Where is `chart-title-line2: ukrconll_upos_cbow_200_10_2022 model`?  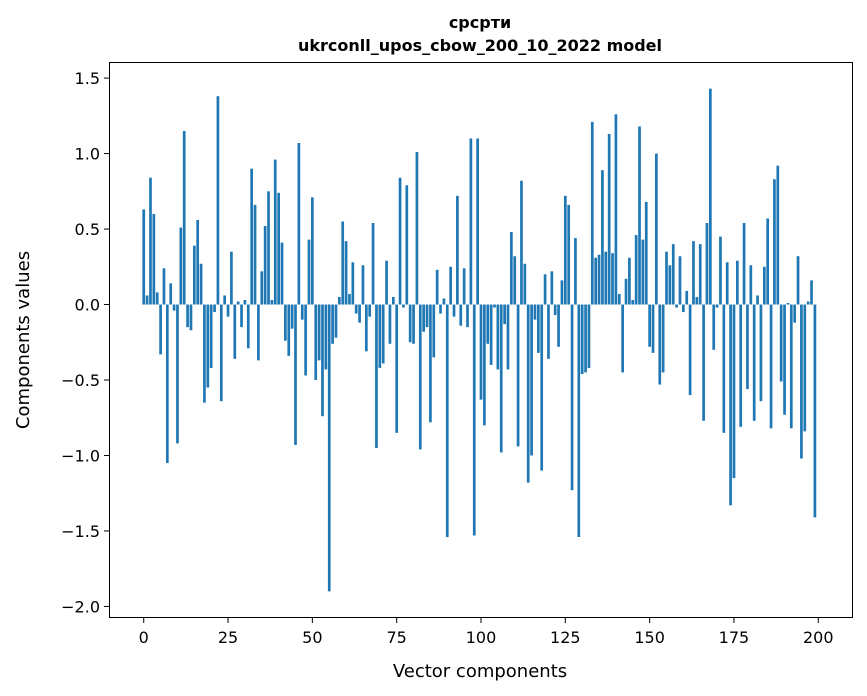 chart-title-line2: ukrconll_upos_cbow_200_10_2022 model is located at coordinates (480, 45).